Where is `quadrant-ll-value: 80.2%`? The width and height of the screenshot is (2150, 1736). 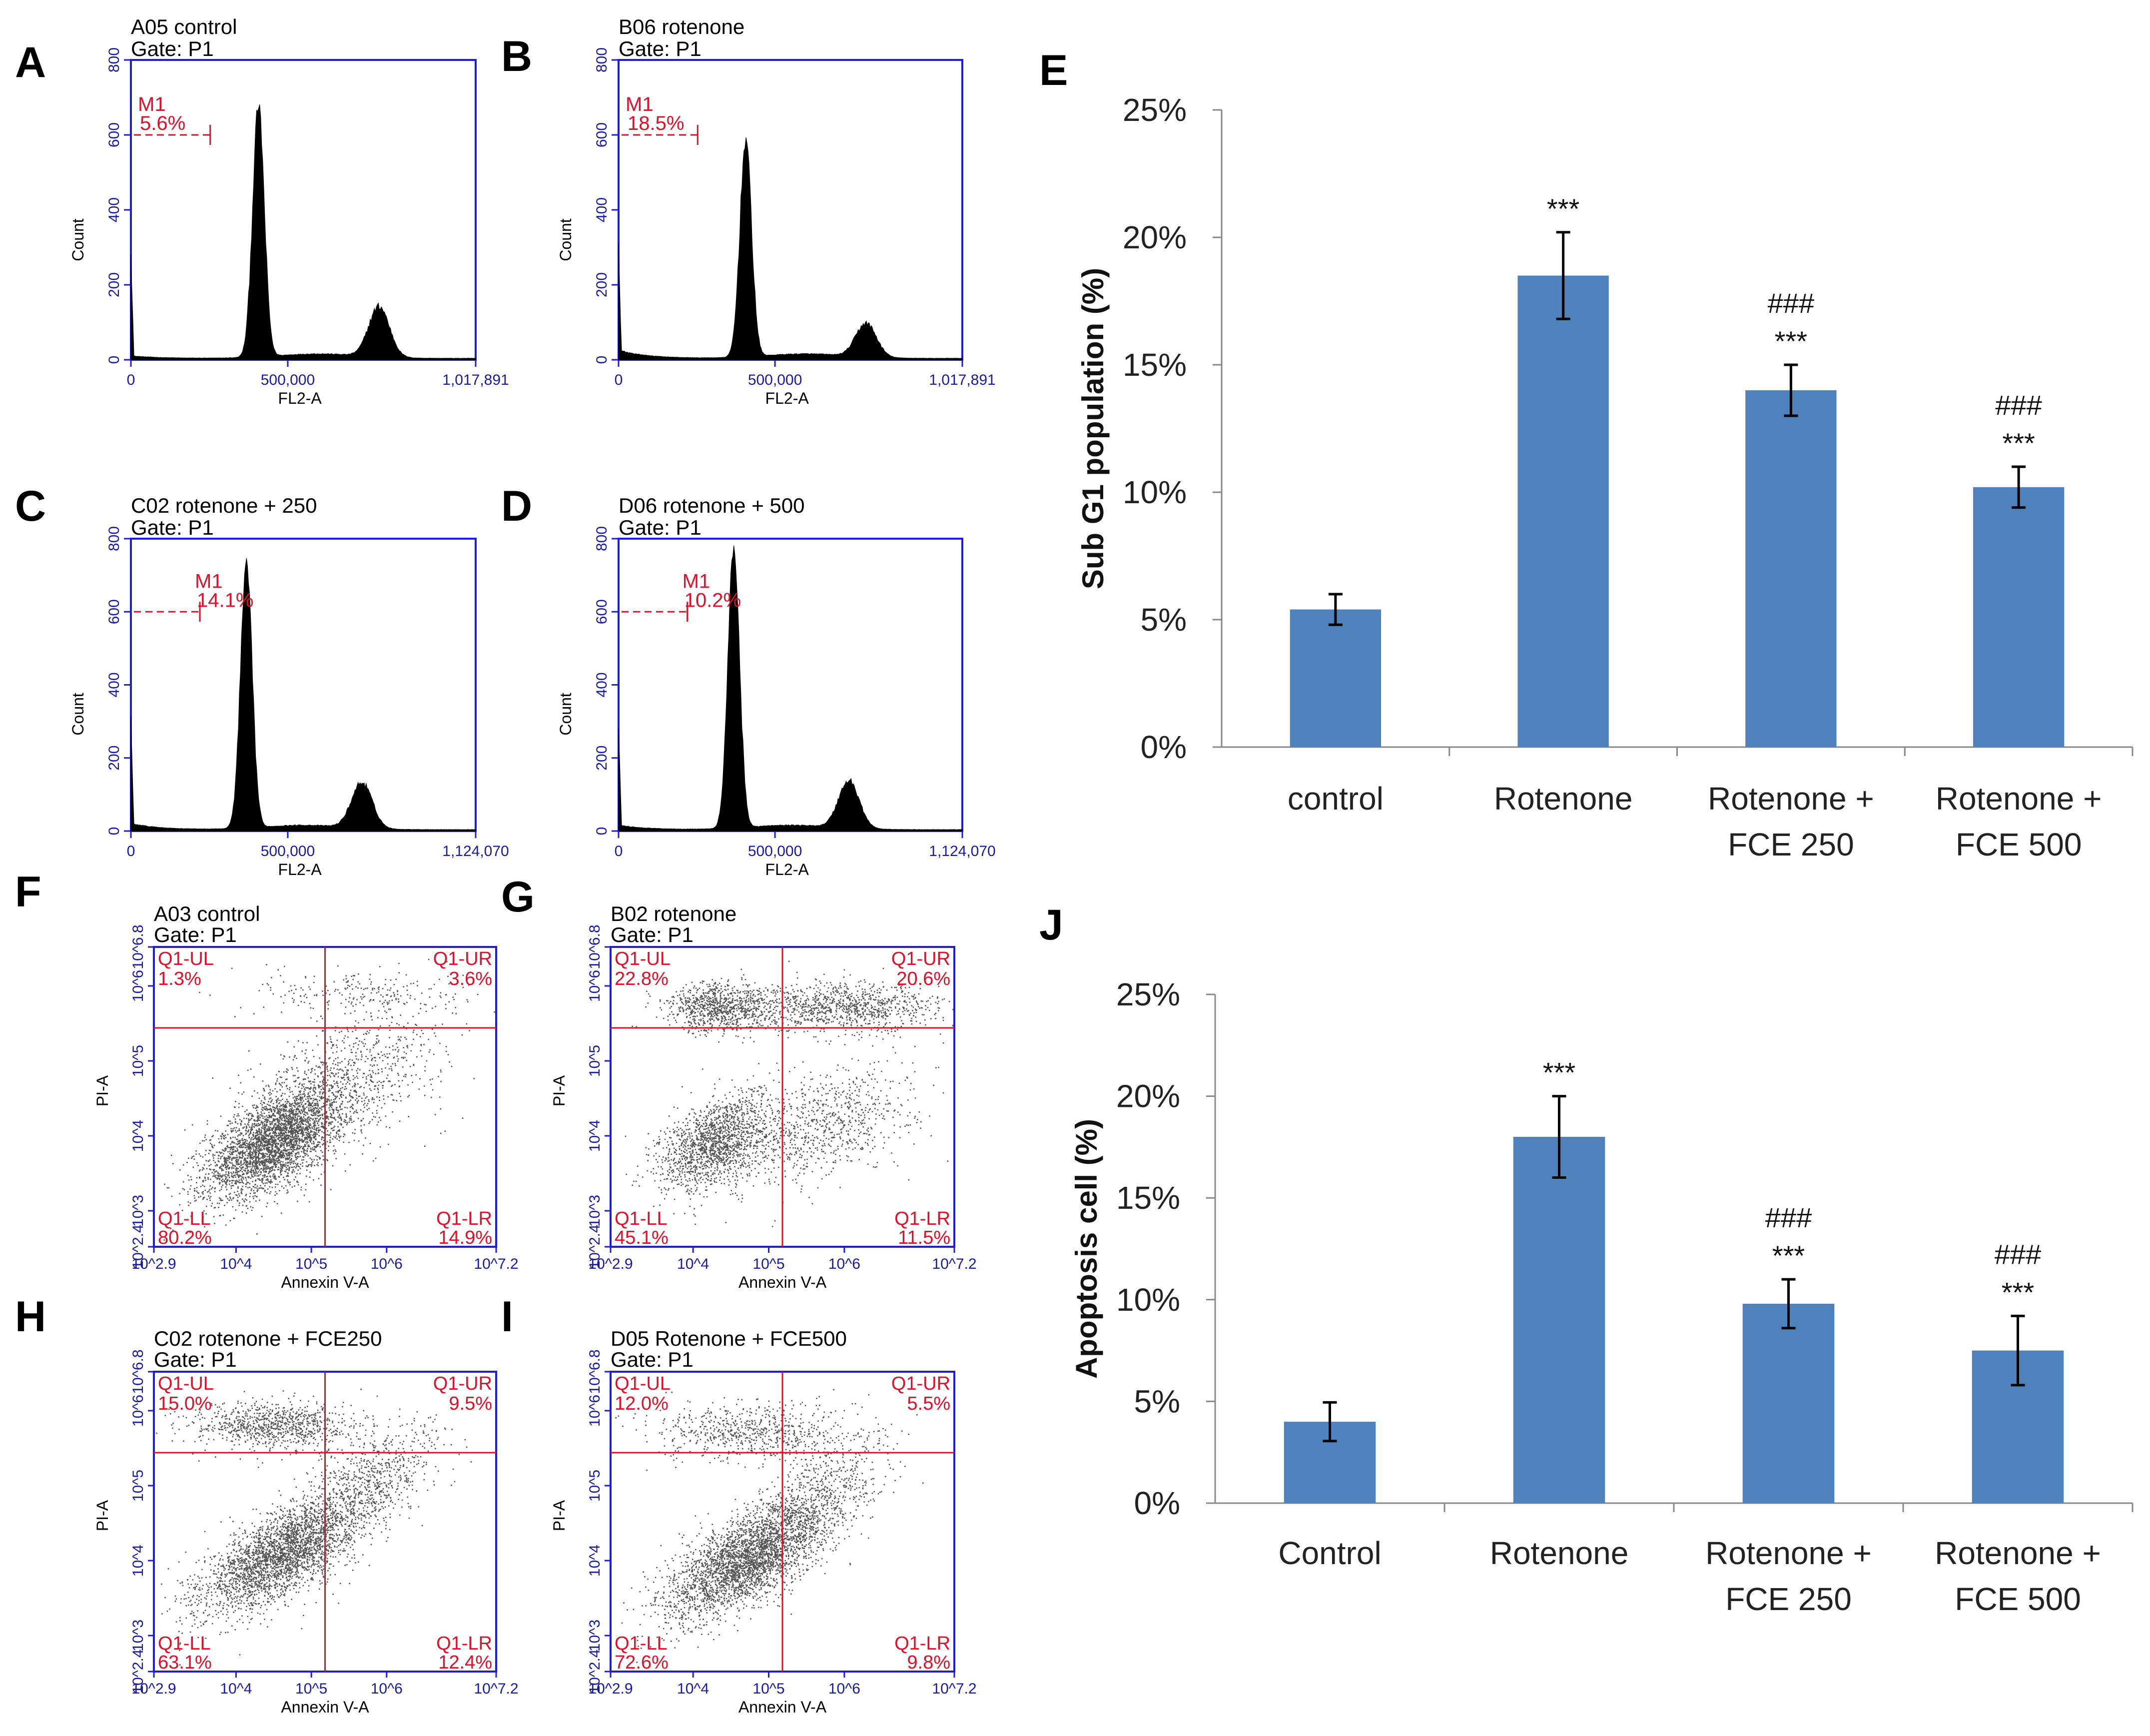
quadrant-ll-value: 80.2% is located at coordinates (185, 1237).